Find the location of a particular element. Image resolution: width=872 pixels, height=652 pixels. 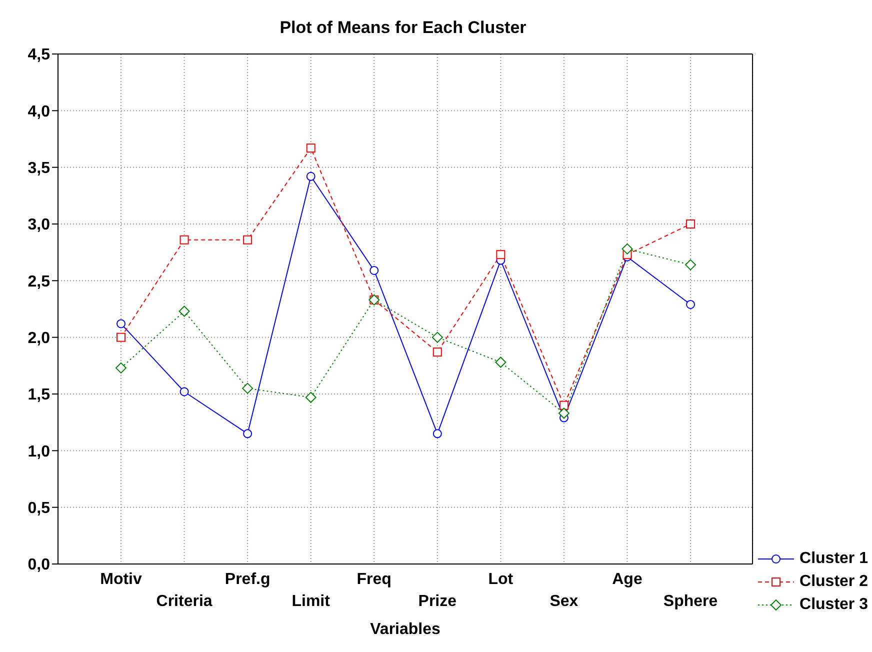

x-tick-label: Age is located at coordinates (627, 579).